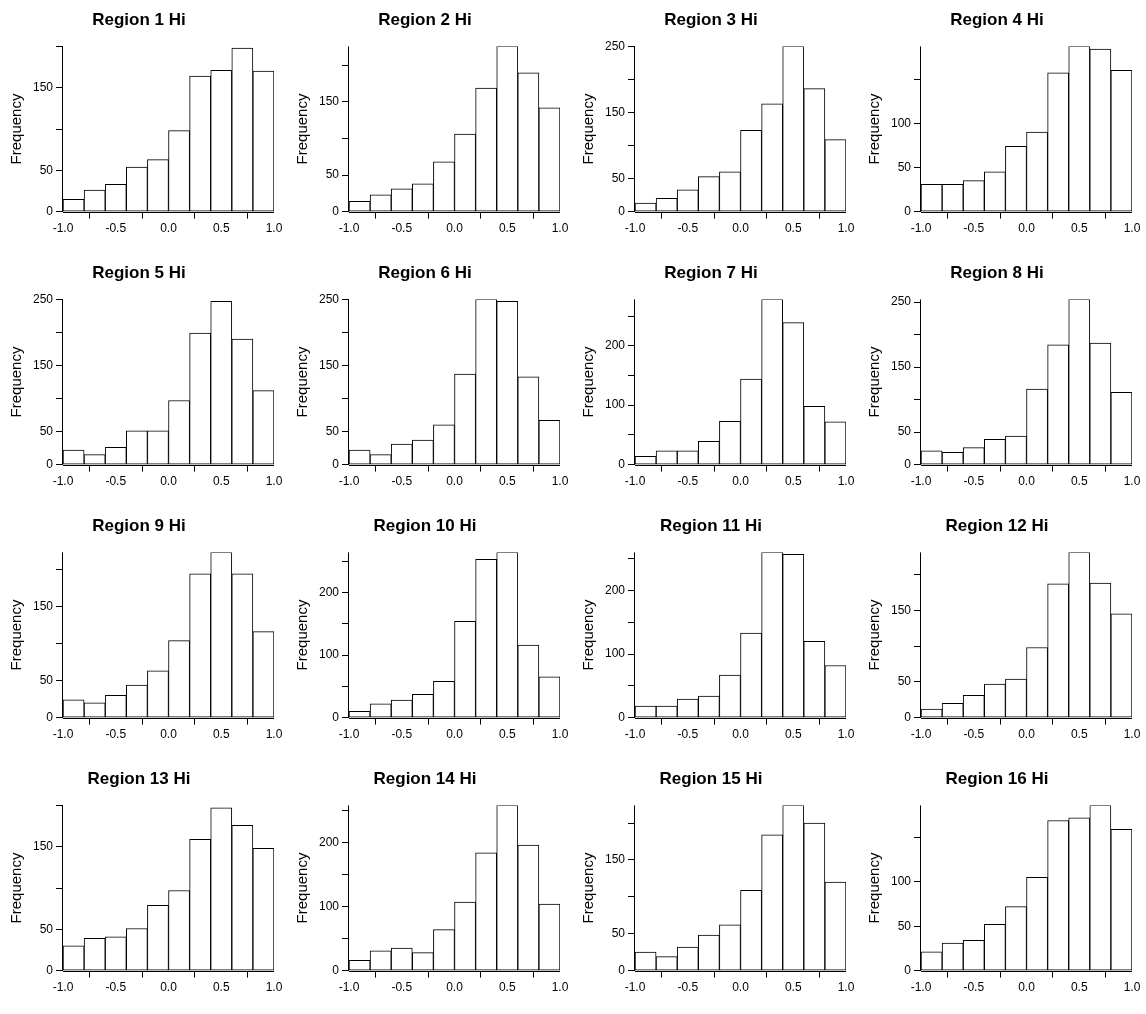 The height and width of the screenshot is (1014, 1146). What do you see at coordinates (711, 778) in the screenshot?
I see `chart-title: Region 15 Hi` at bounding box center [711, 778].